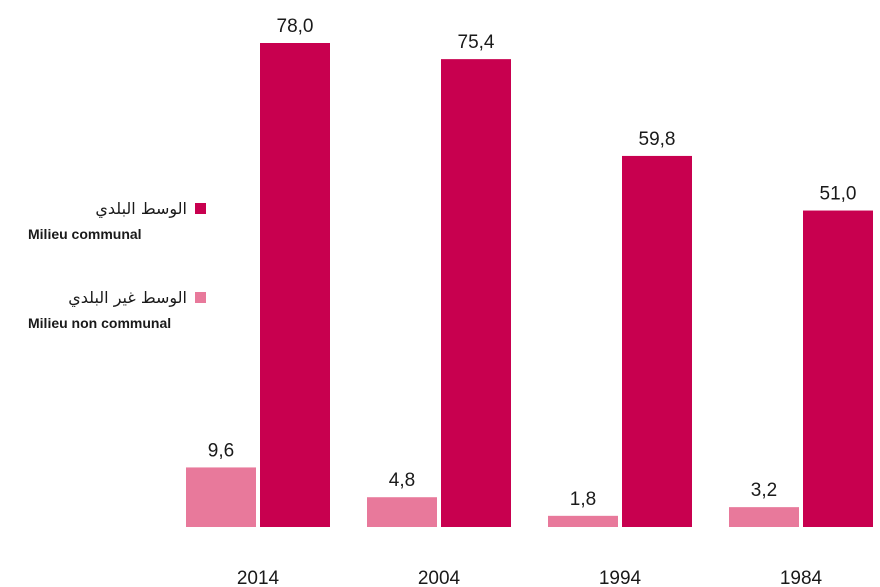 This screenshot has height=587, width=880. I want to click on legend-communal: الوسط البلدي Milieu communal, so click(106, 220).